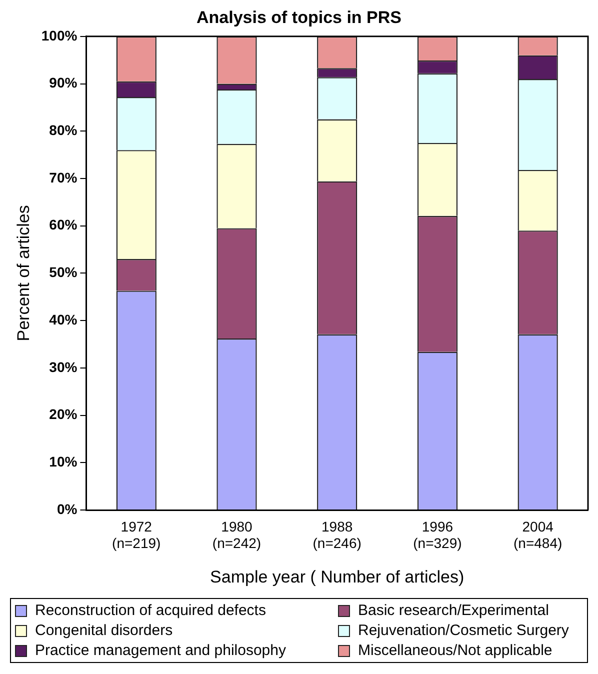  Describe the element at coordinates (160, 650) in the screenshot. I see `legend-label: Practice management and philosophy` at that location.